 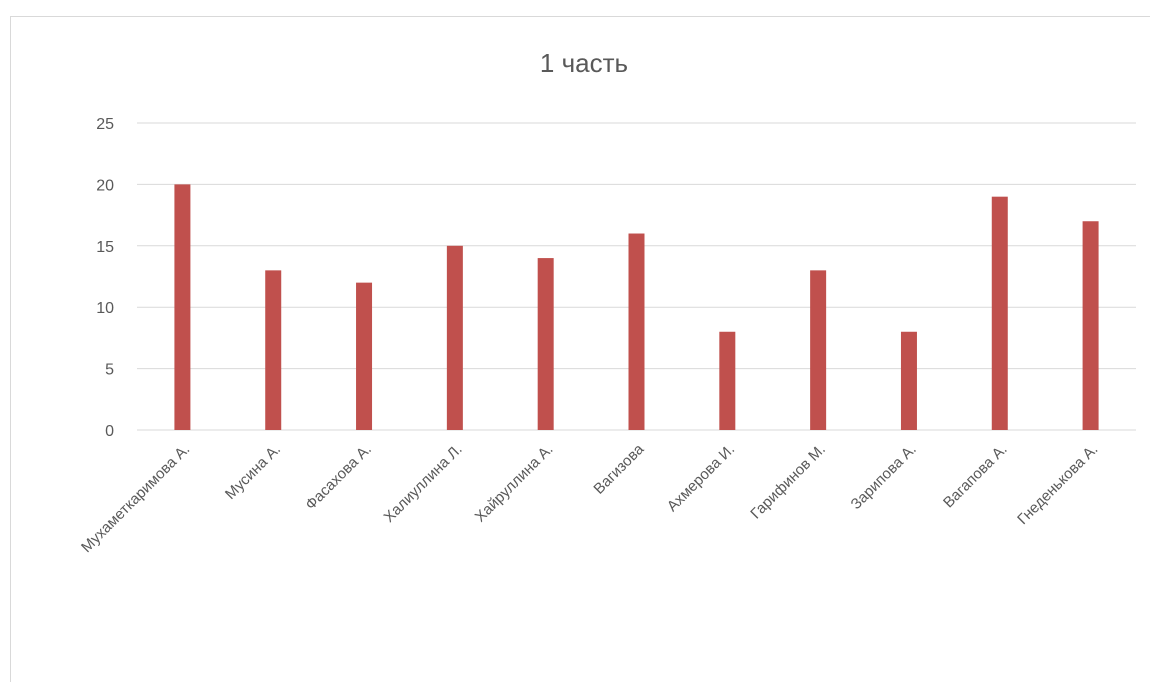 I want to click on x-category-label: Хайруллина А., so click(x=514, y=483).